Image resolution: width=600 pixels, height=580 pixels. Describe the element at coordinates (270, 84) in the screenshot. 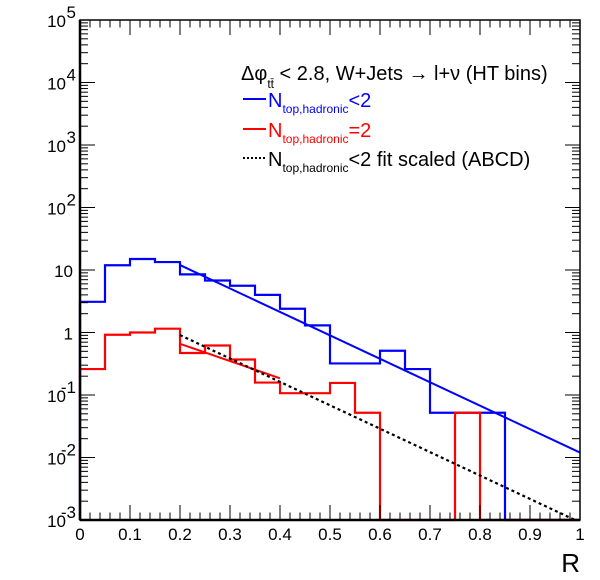

I see `legend-header-sub: tt̄` at that location.